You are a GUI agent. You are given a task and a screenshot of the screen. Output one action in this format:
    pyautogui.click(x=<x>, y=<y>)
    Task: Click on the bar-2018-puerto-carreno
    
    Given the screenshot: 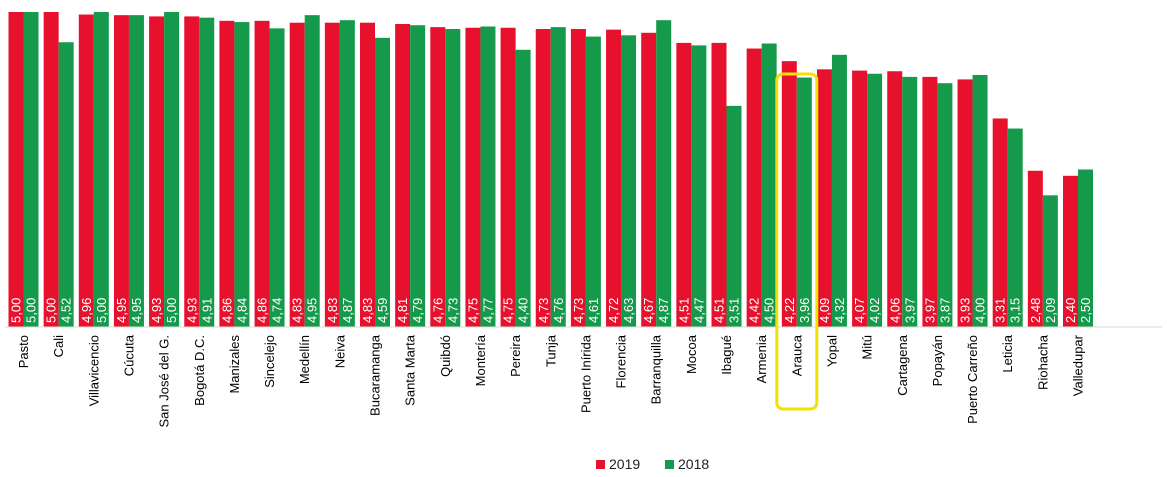 What is the action you would take?
    pyautogui.click(x=980, y=201)
    